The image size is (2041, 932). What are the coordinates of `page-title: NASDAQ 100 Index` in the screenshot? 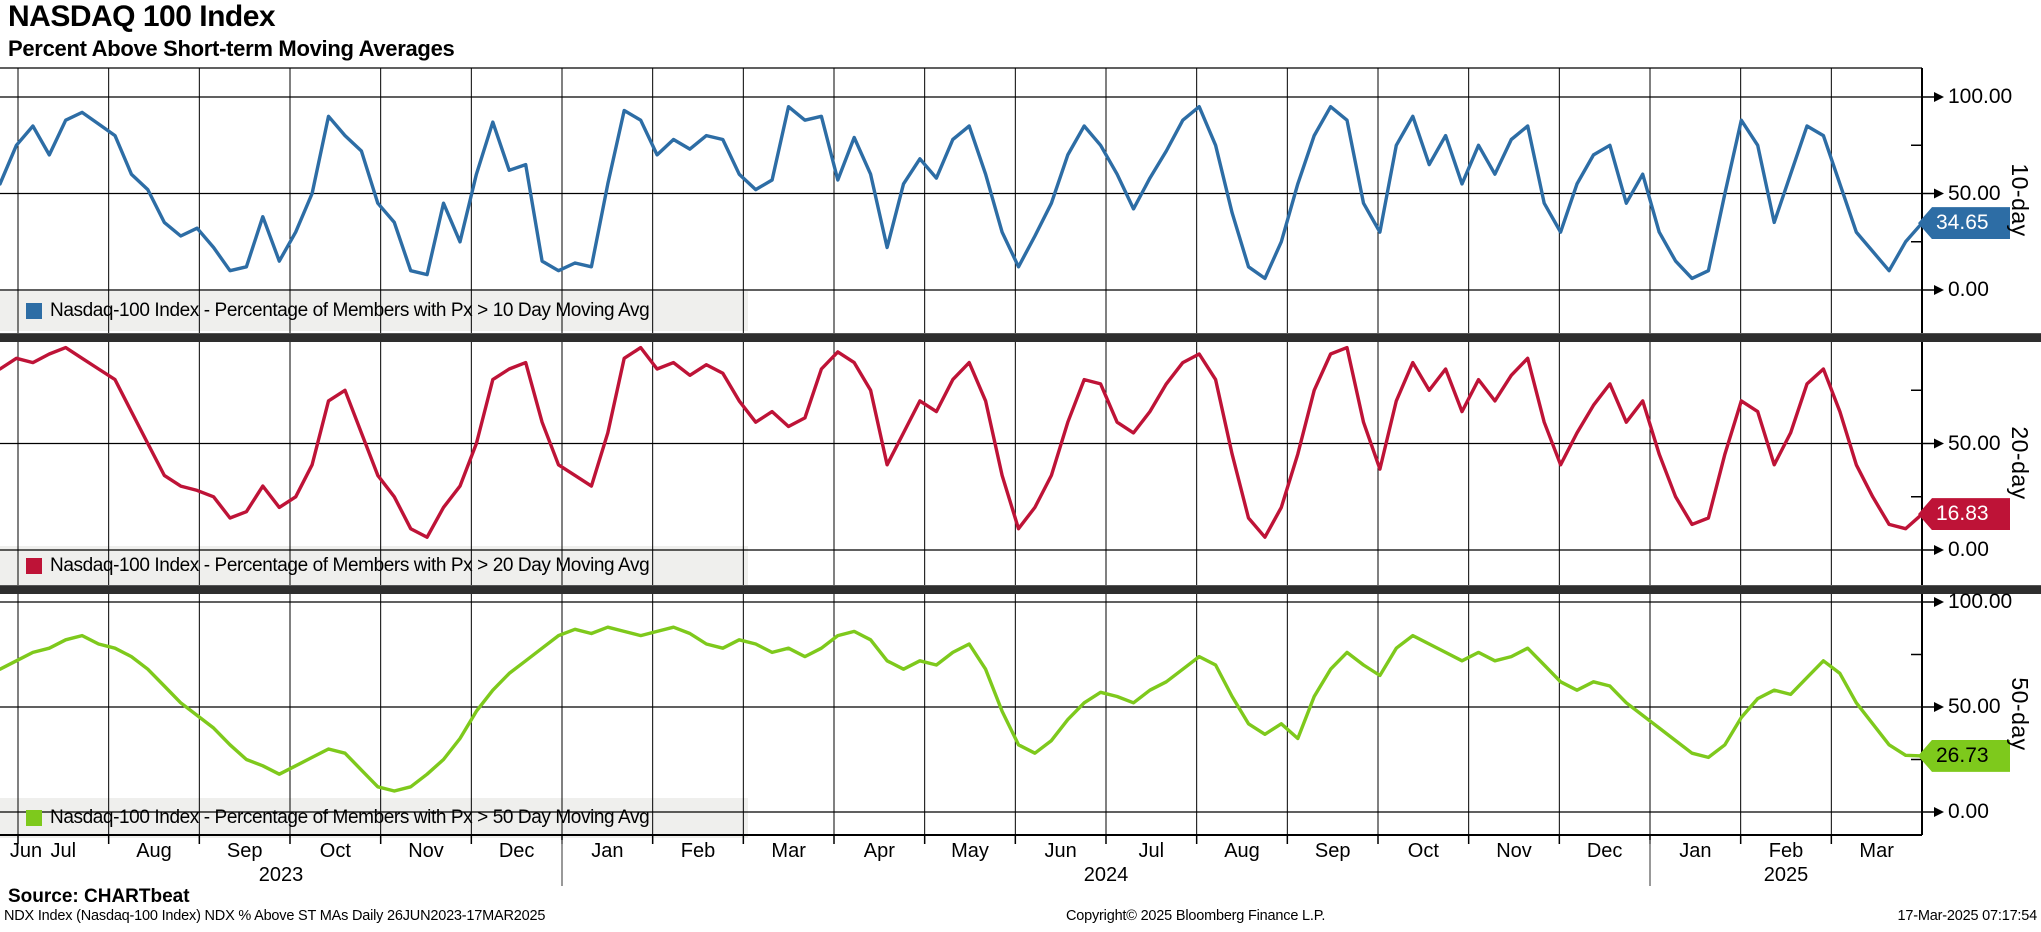 It's located at (142, 16).